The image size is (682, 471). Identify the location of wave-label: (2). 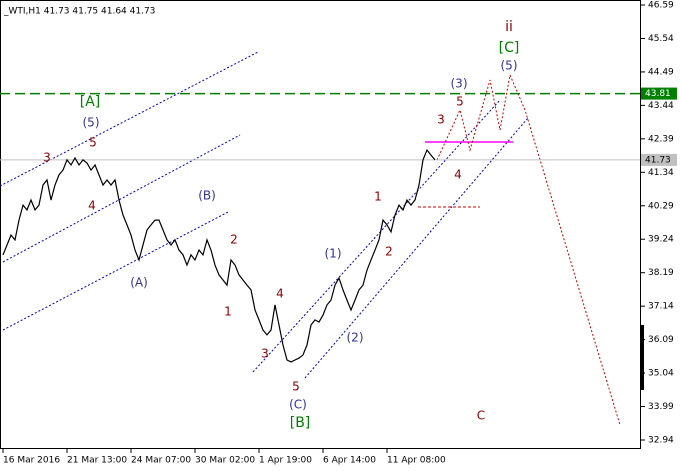
(355, 338).